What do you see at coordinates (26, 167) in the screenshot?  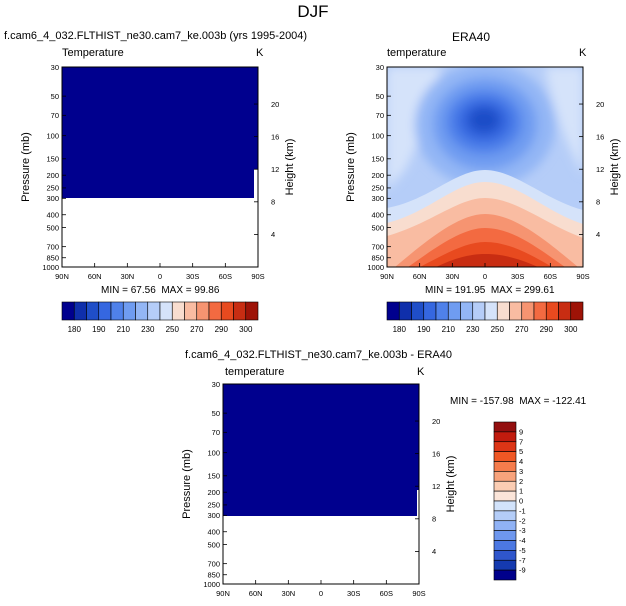 I see `panel1-ylabel: Pressure (mb)` at bounding box center [26, 167].